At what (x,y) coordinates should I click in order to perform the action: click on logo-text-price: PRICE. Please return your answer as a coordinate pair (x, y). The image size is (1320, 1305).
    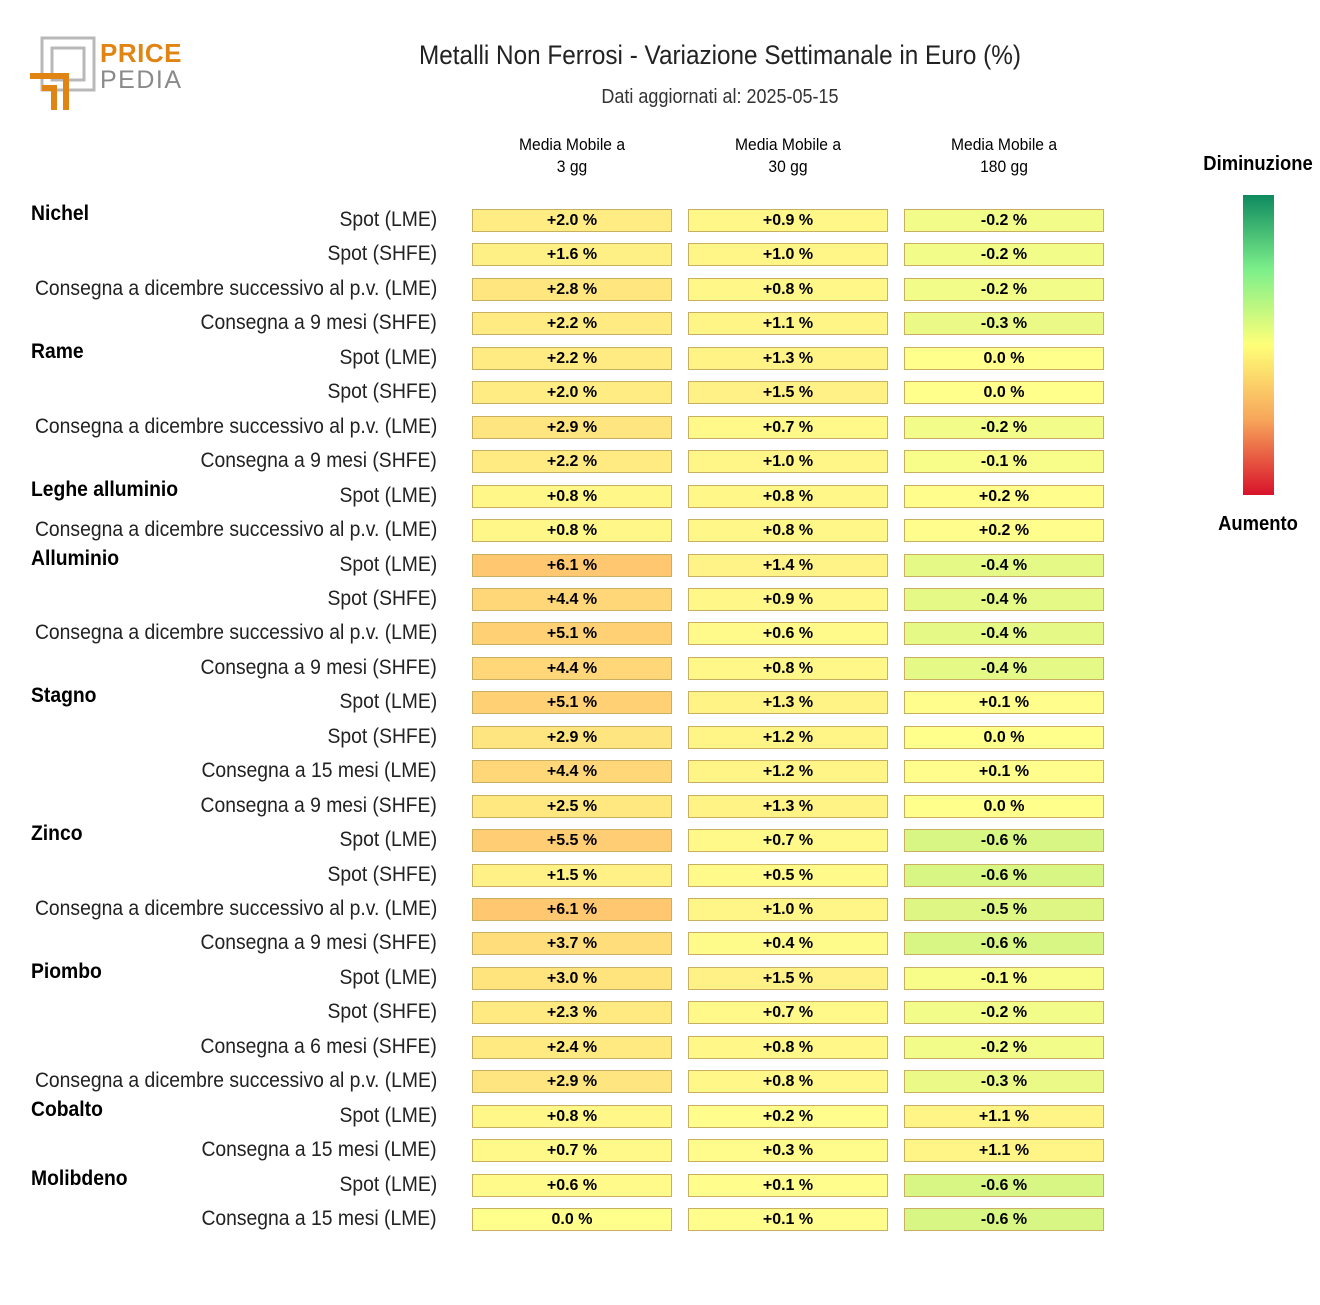
    Looking at the image, I should click on (141, 53).